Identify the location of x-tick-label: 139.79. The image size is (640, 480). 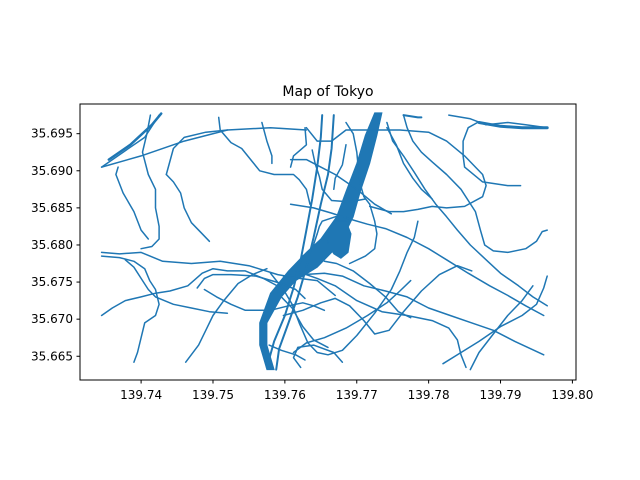
(501, 395).